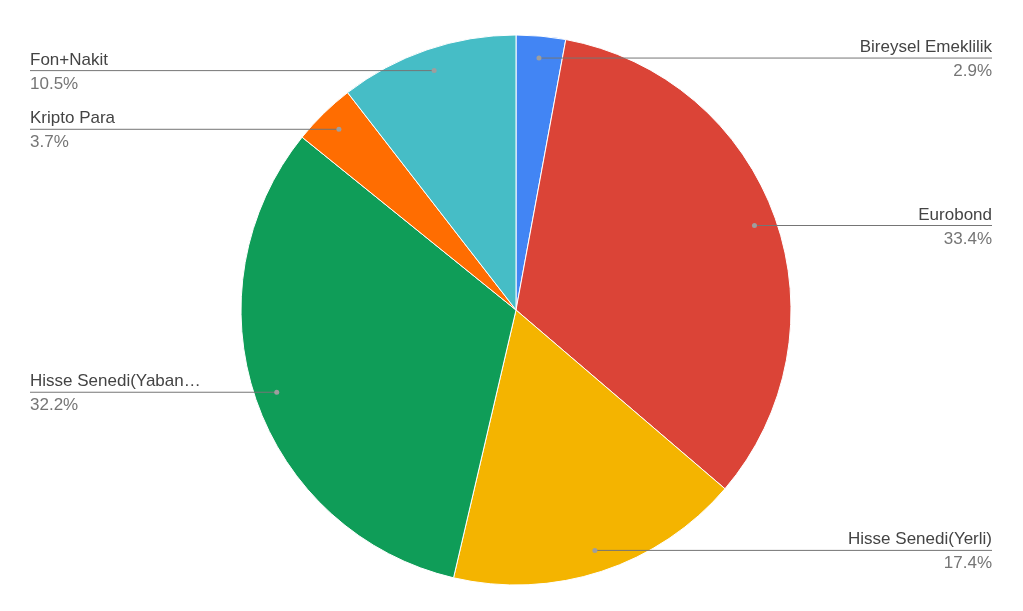 The image size is (1023, 611). Describe the element at coordinates (955, 214) in the screenshot. I see `slice-label: Eurobond` at that location.